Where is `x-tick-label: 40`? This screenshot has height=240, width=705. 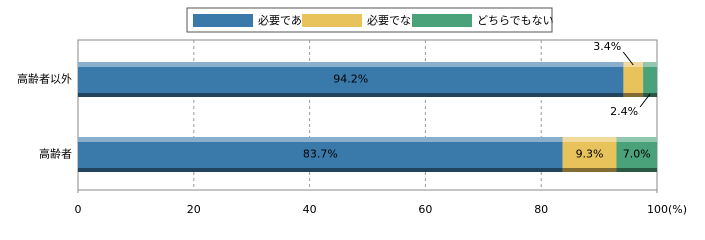
x-tick-label: 40 is located at coordinates (310, 209).